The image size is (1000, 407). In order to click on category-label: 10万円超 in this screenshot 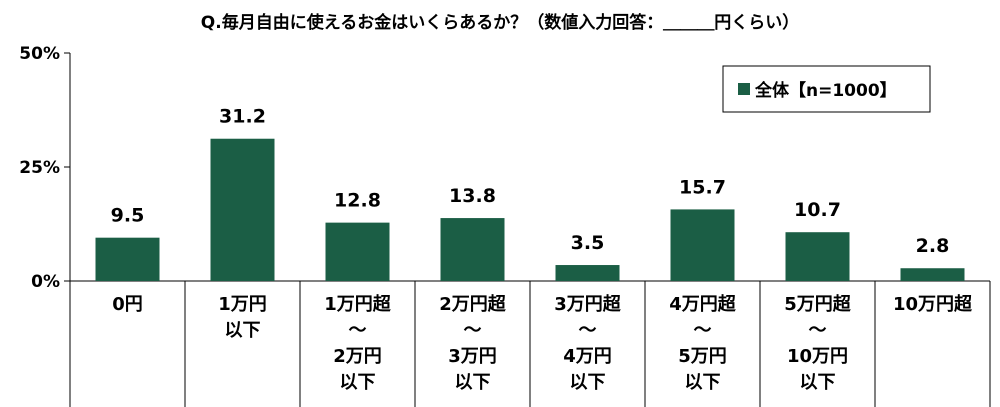, I will do `click(933, 304)`.